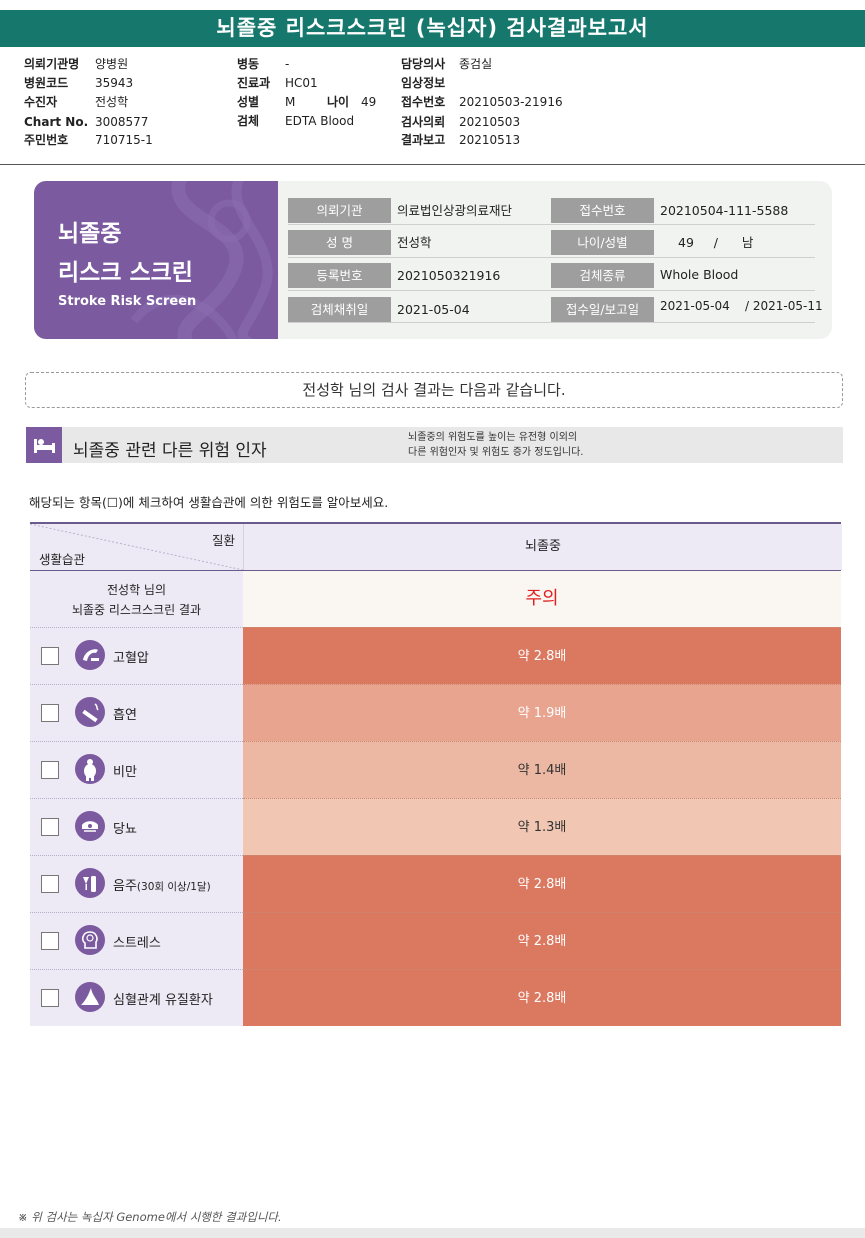  Describe the element at coordinates (150, 1217) in the screenshot. I see `footer-note: ※ 위 검사는 녹십자 Genome에서 시행한 결과입니다.` at that location.